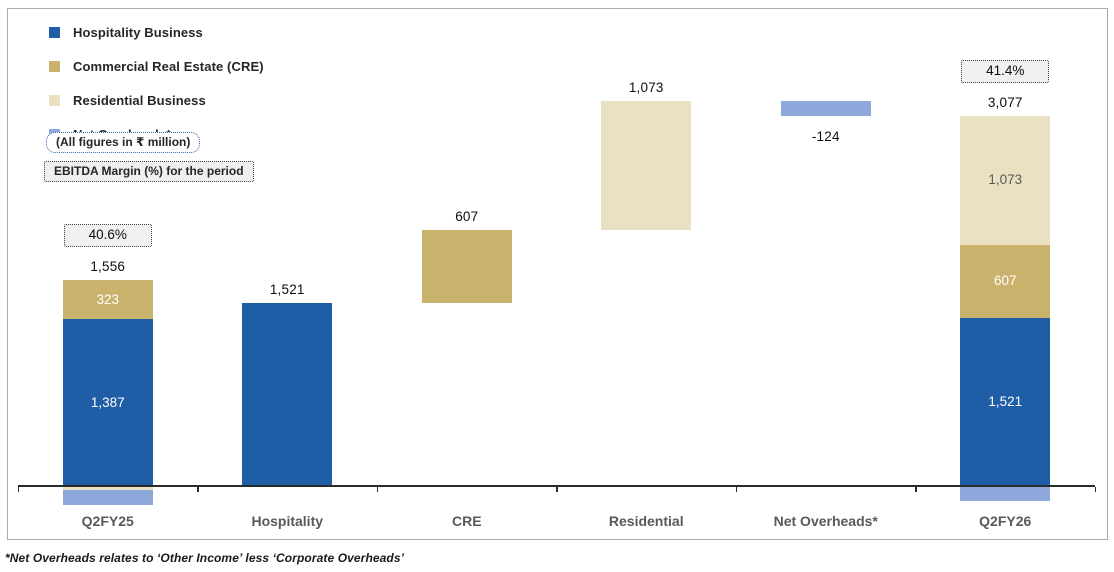 Image resolution: width=1114 pixels, height=572 pixels. I want to click on legend-label: Residential Business, so click(139, 100).